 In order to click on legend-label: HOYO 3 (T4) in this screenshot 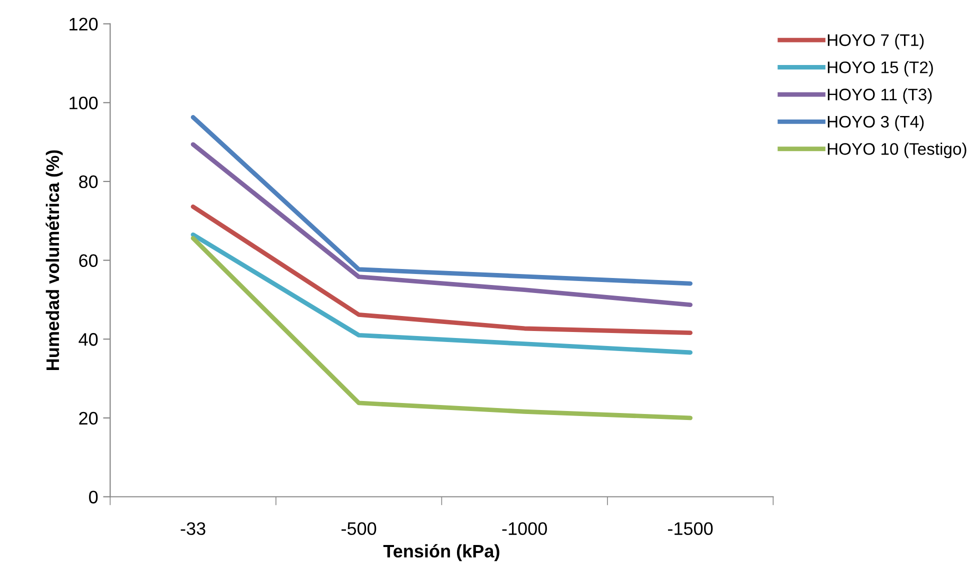, I will do `click(876, 123)`.